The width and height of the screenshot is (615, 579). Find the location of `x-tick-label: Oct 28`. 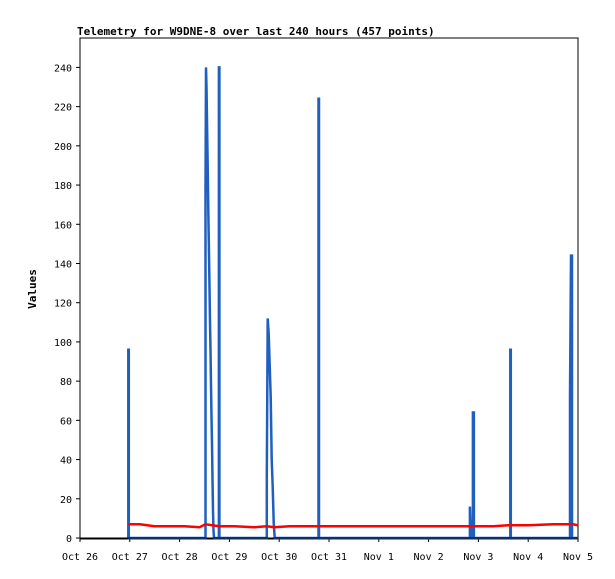

x-tick-label: Oct 28 is located at coordinates (180, 557).